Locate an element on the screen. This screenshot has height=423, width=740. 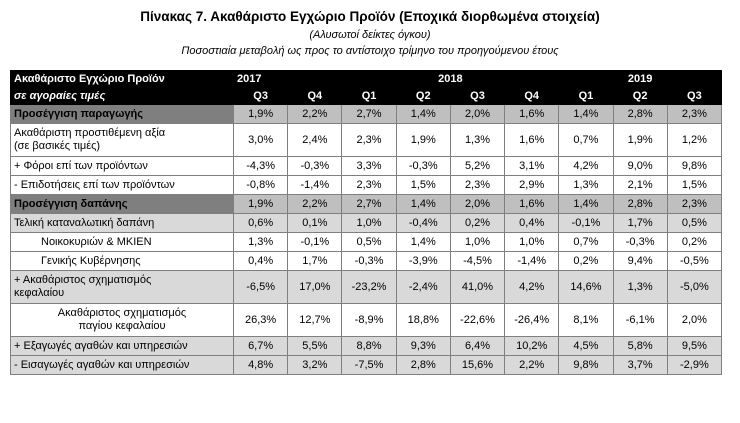
table-cell: 4,5% is located at coordinates (586, 346).